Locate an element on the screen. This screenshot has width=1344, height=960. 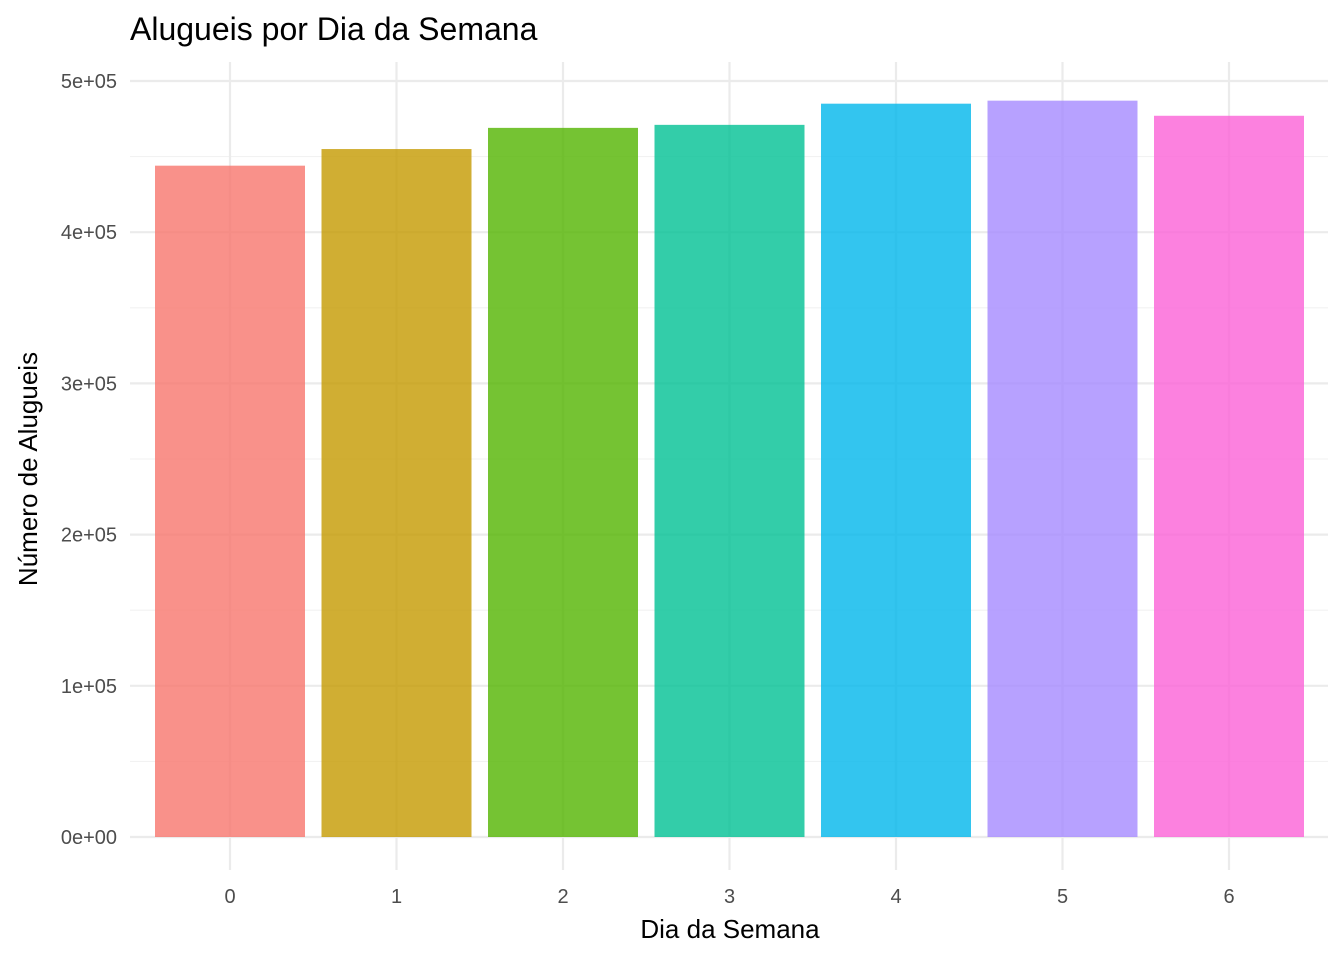
y-tick-label: 2e+05 is located at coordinates (89, 536).